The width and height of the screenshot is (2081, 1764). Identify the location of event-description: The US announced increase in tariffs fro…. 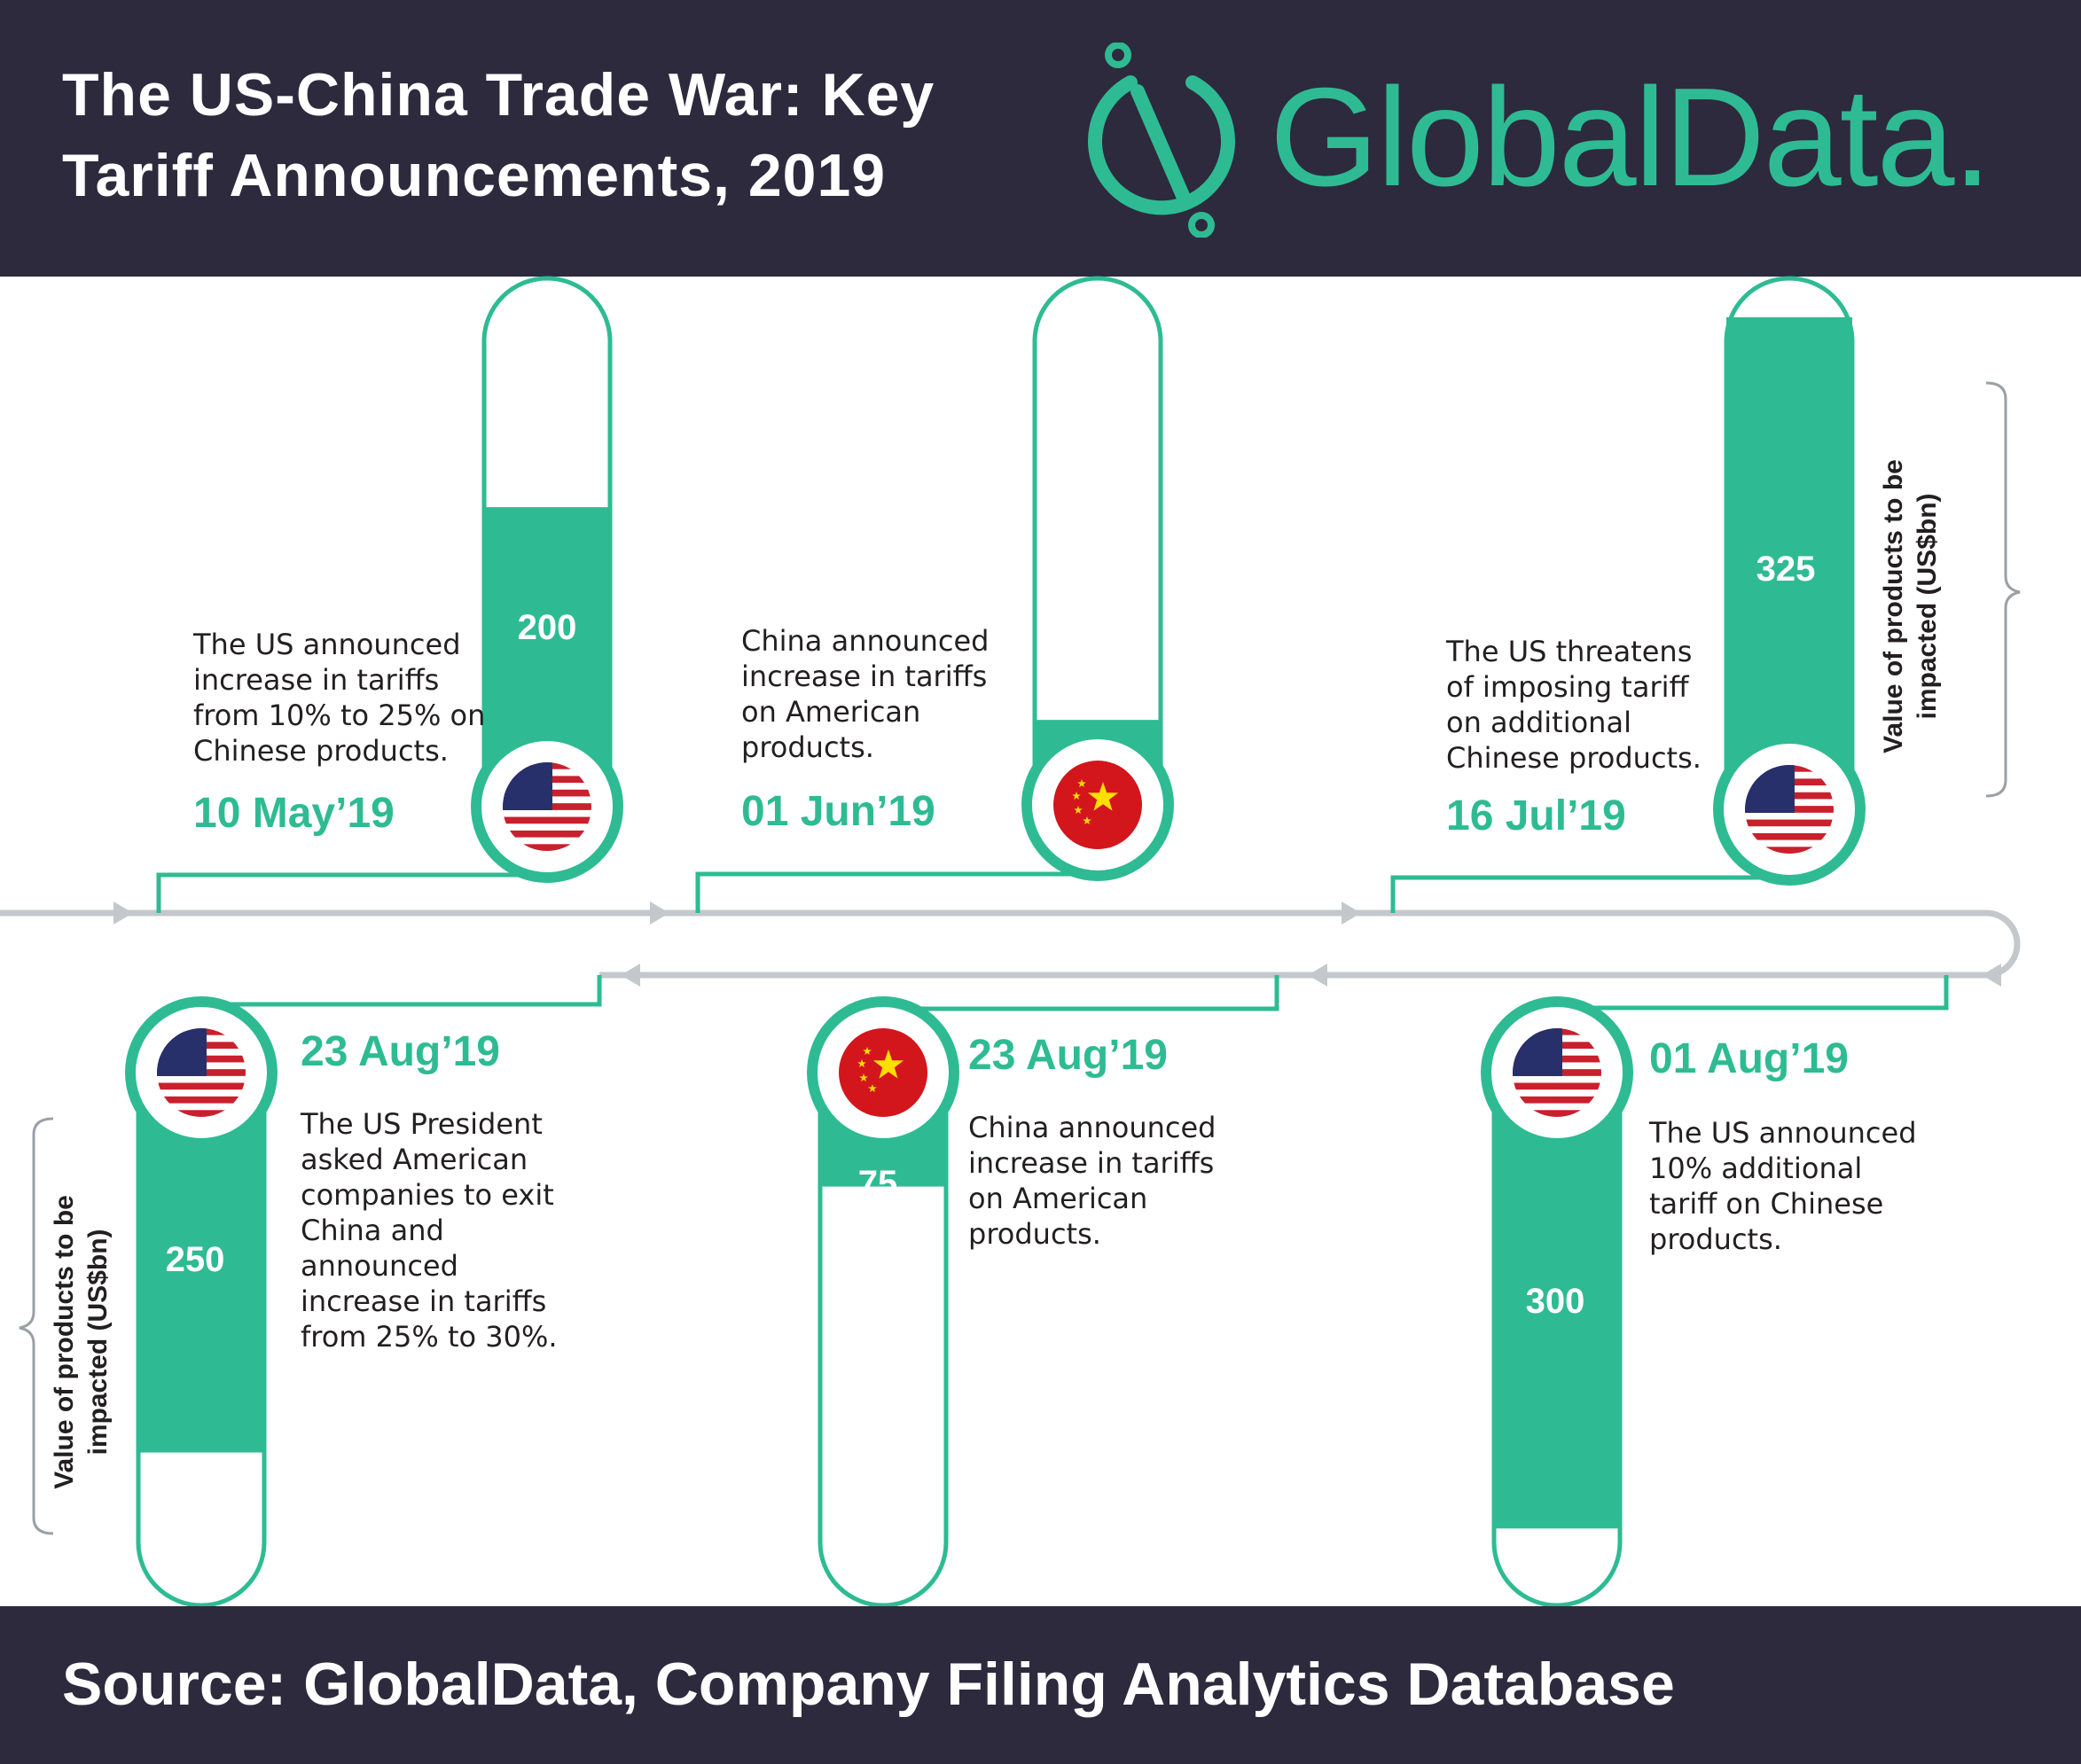
(339, 698).